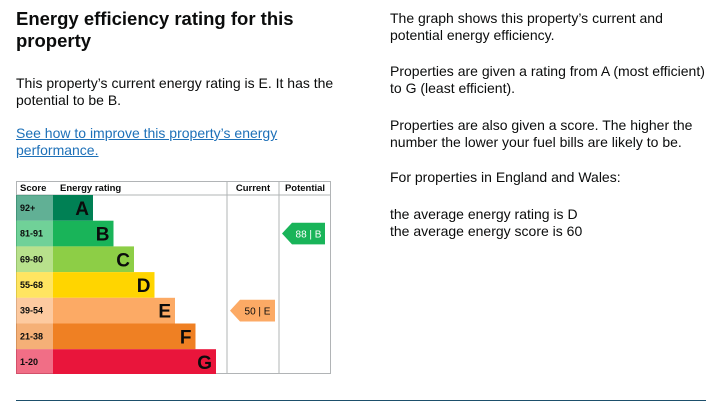 The height and width of the screenshot is (417, 713). Describe the element at coordinates (144, 286) in the screenshot. I see `band-letter-d: D` at that location.